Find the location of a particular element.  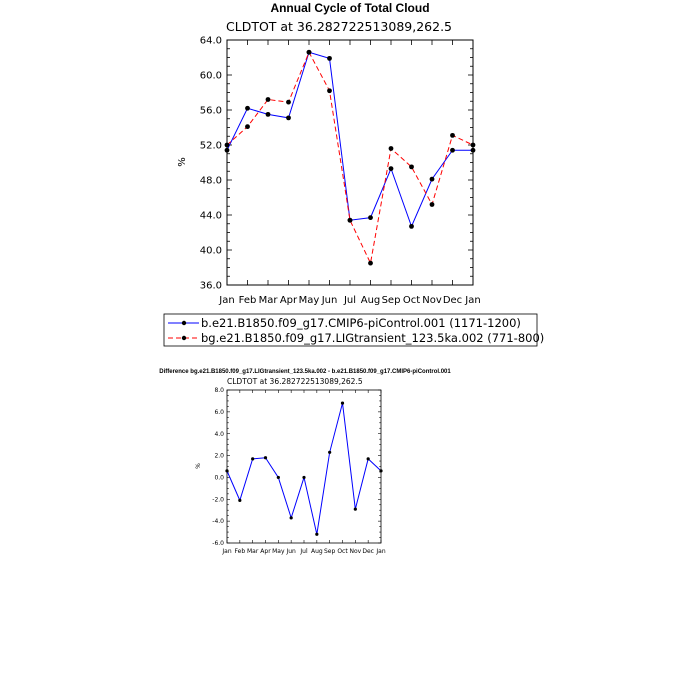

y-tick-label: 56.0 is located at coordinates (211, 111).